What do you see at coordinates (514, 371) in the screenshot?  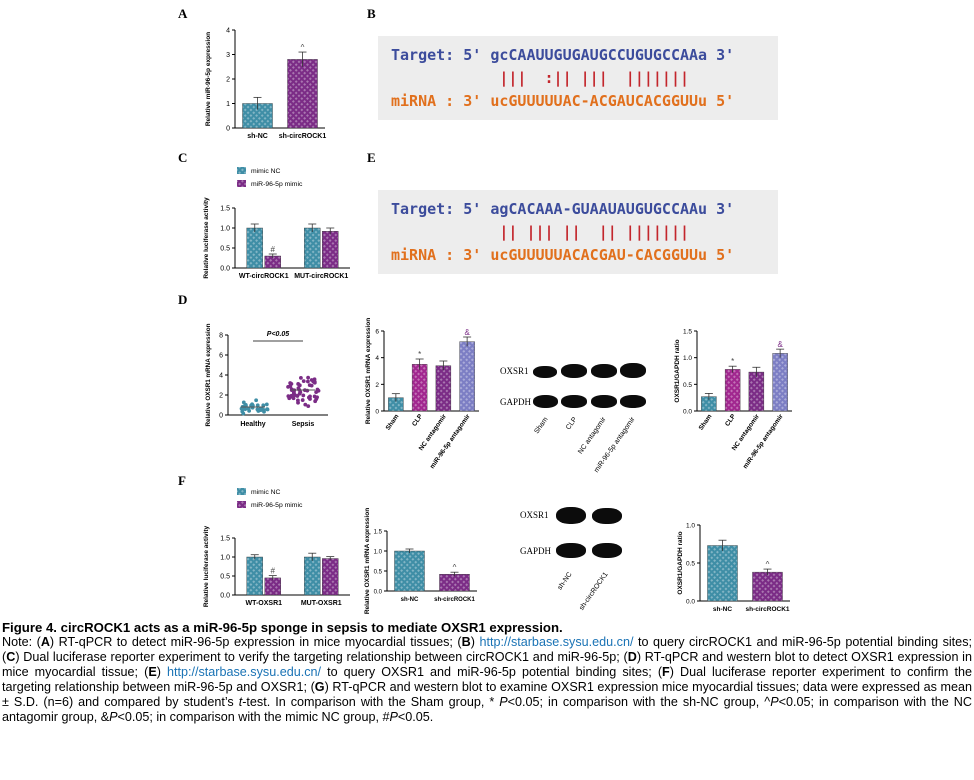 I see `blot-row-oxsr1-d: OXSR1` at bounding box center [514, 371].